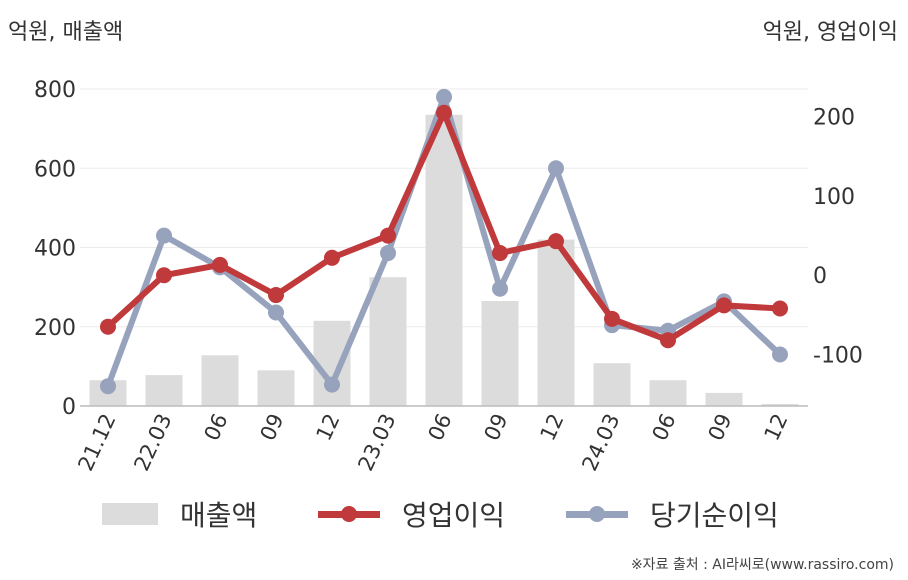  I want to click on y-left-tick-label: 200, so click(55, 328).